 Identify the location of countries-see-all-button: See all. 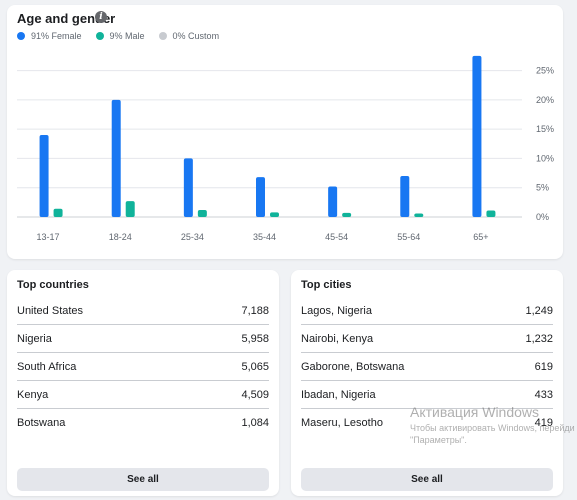
(143, 479).